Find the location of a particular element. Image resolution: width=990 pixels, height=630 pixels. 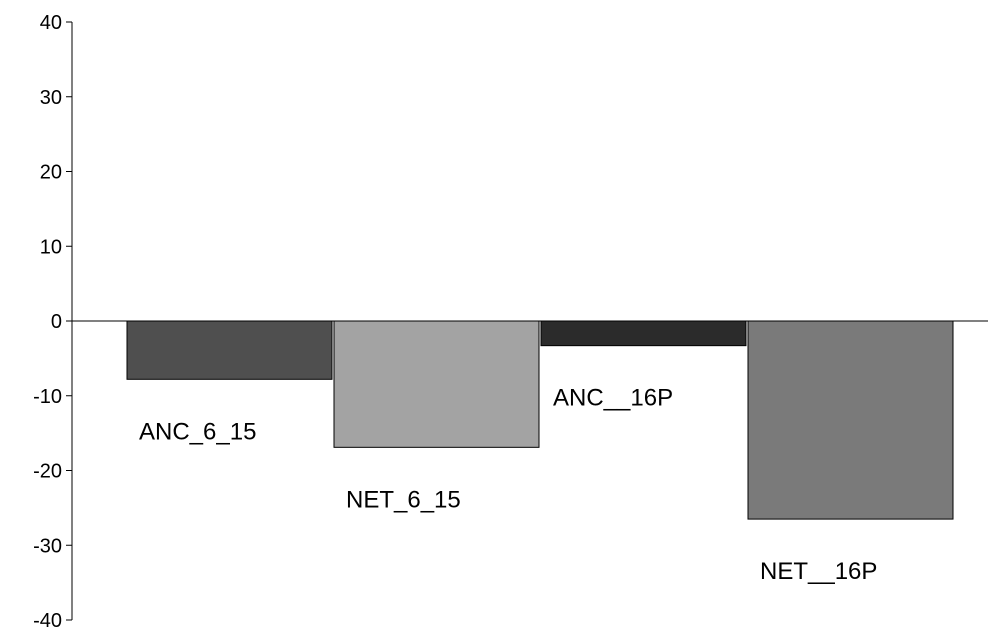

y-tick-label: -30 is located at coordinates (47, 546).